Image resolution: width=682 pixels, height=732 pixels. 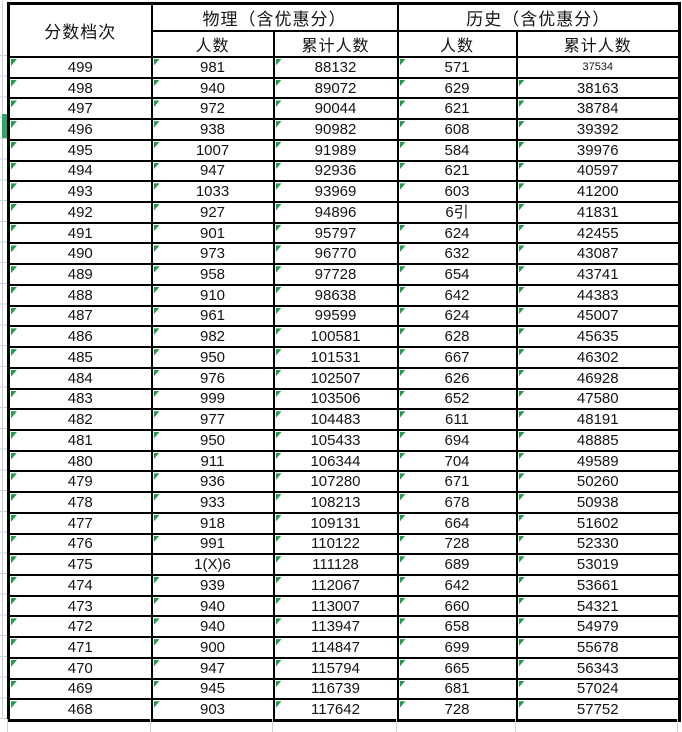 What do you see at coordinates (598, 295) in the screenshot?
I see `history-cumulative-cell: 44383` at bounding box center [598, 295].